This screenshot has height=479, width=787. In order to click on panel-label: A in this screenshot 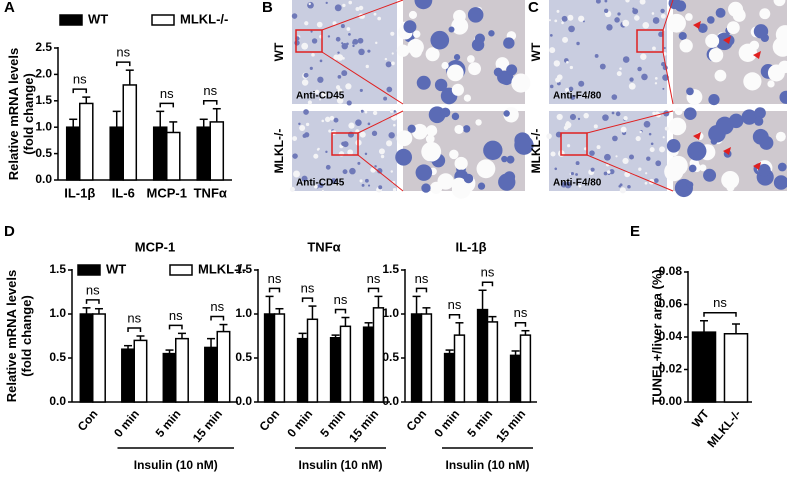, I will do `click(9, 8)`.